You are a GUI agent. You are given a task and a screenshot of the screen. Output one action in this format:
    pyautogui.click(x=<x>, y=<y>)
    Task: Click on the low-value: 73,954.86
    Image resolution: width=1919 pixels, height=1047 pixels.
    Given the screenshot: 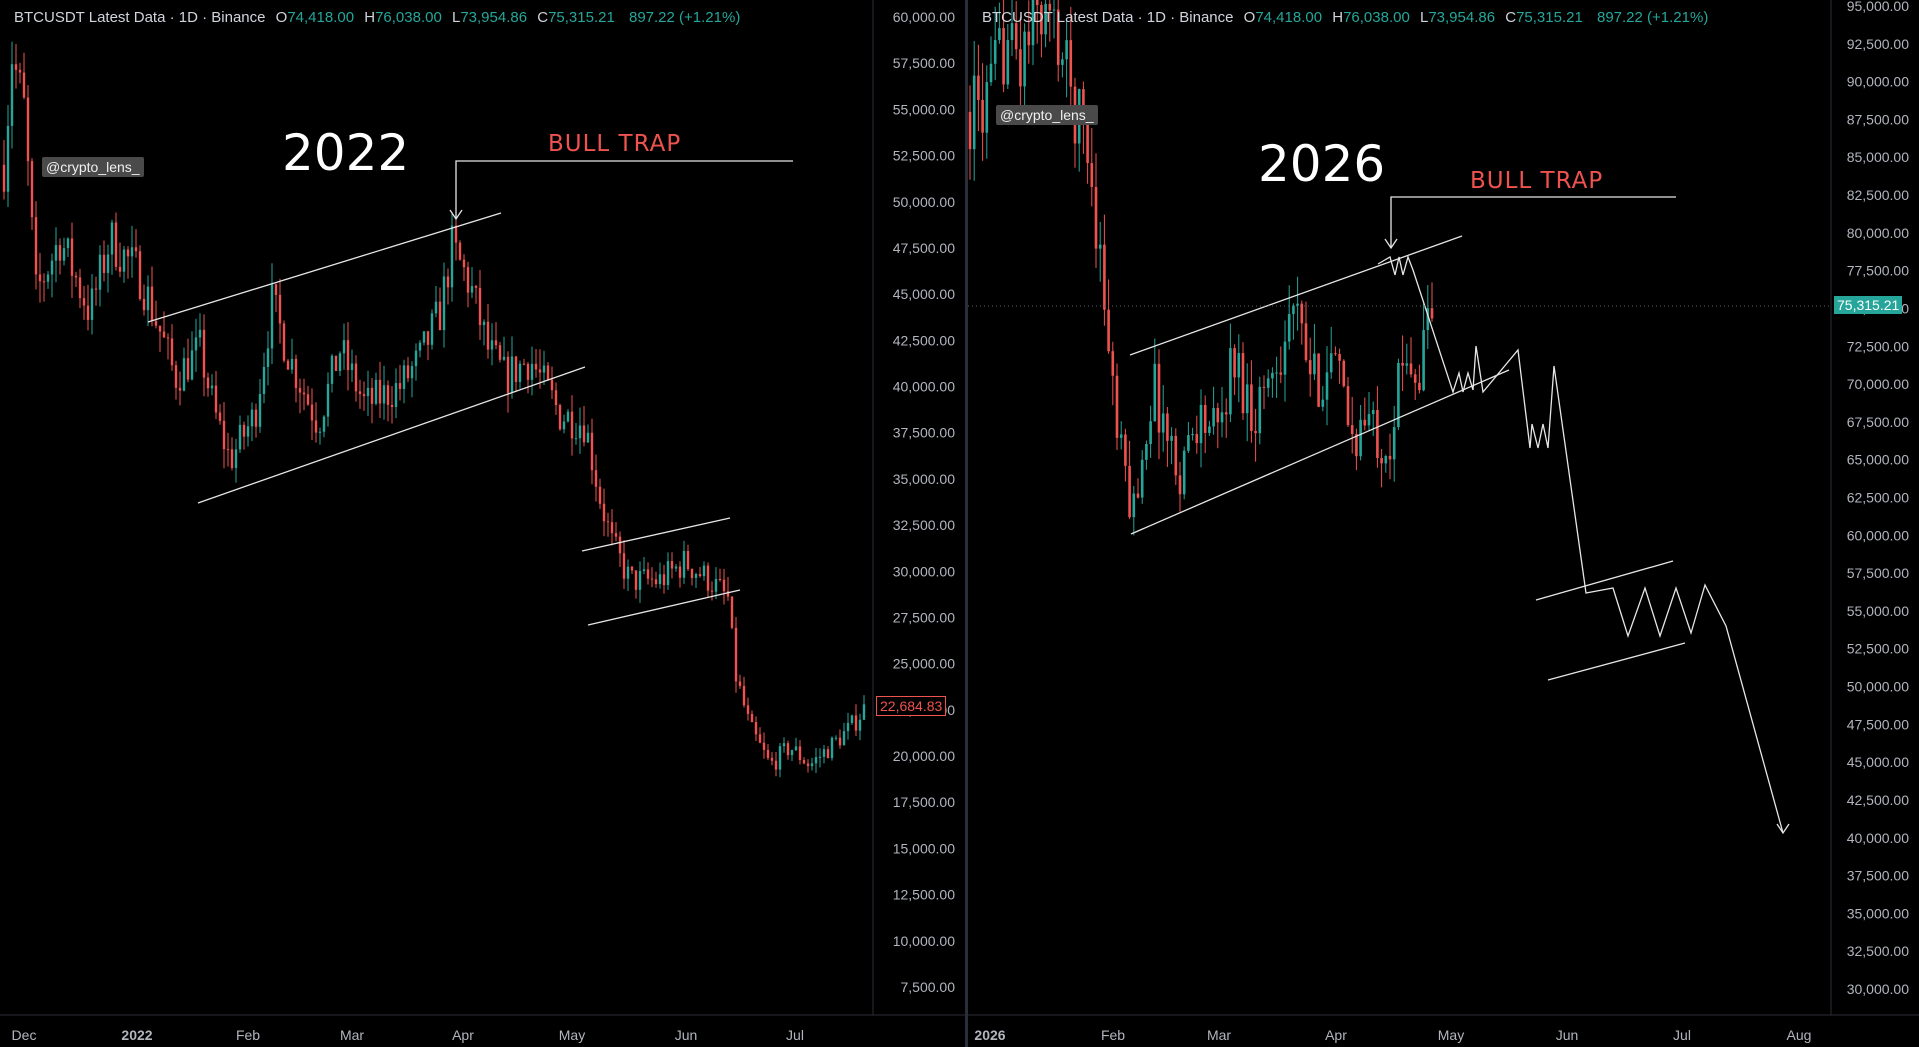 What is the action you would take?
    pyautogui.click(x=1462, y=17)
    